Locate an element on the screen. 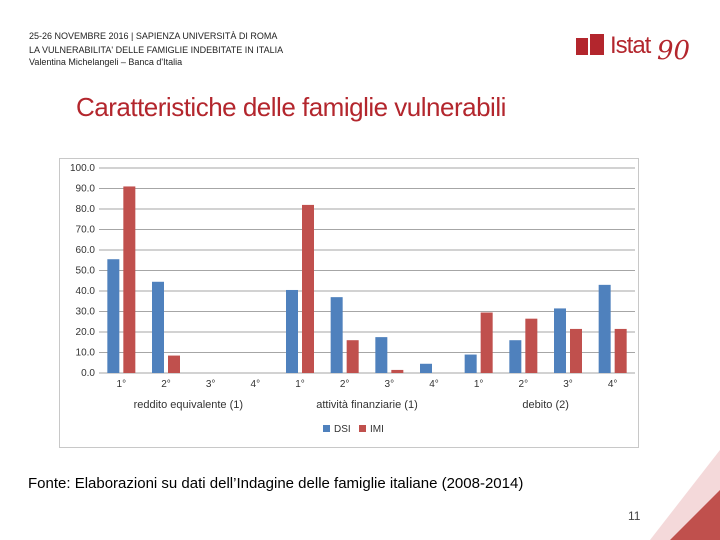 Image resolution: width=720 pixels, height=540 pixels. y-tick-label: 90.0 is located at coordinates (86, 189).